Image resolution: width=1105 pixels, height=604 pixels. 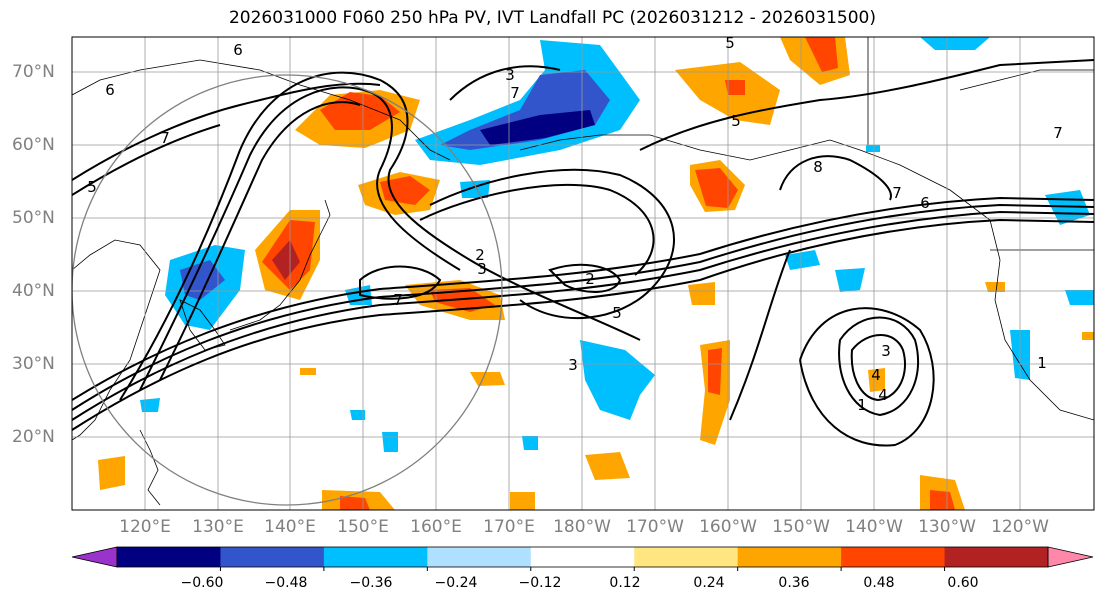 I want to click on colorbar-tick-label: −0.60, so click(x=202, y=583).